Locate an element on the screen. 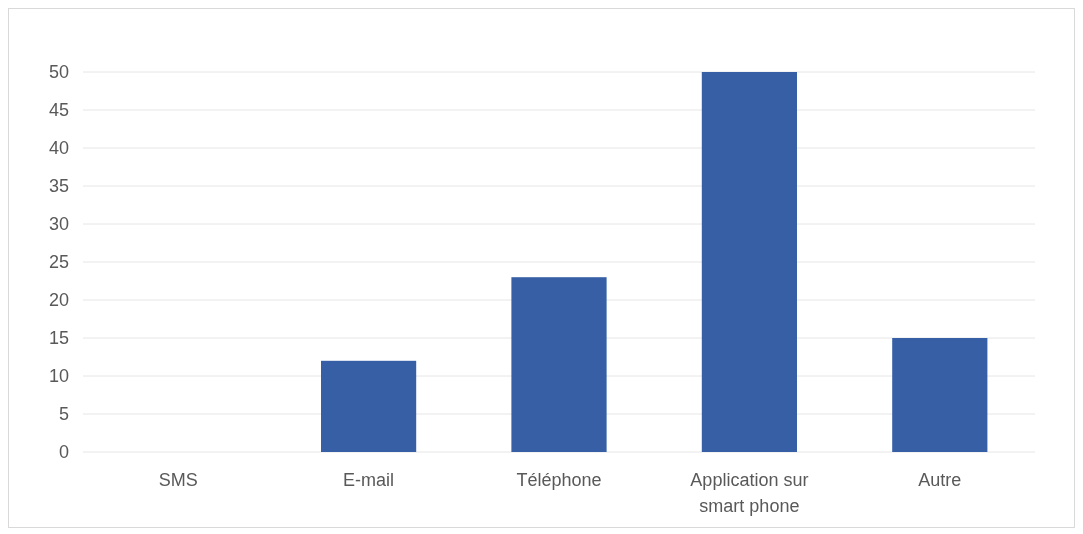 The image size is (1083, 534). y-tick-label: 35 is located at coordinates (58, 186).